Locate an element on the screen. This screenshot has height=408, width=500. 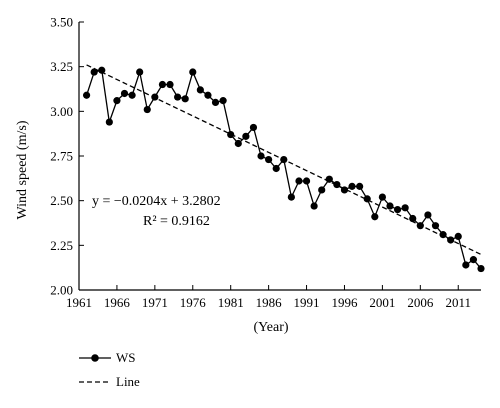
y-axis-ticks: 2.00 2.25 2.50 2.75 3.00 3.25 3.50 is located at coordinates (67, 156).